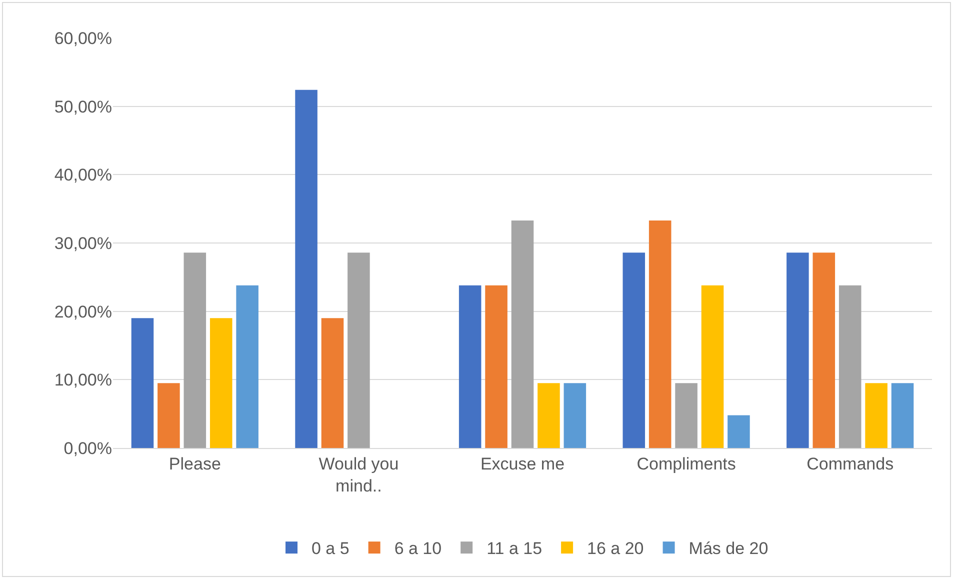 The width and height of the screenshot is (957, 583). What do you see at coordinates (522, 464) in the screenshot?
I see `x-tick-label: Excuse me` at bounding box center [522, 464].